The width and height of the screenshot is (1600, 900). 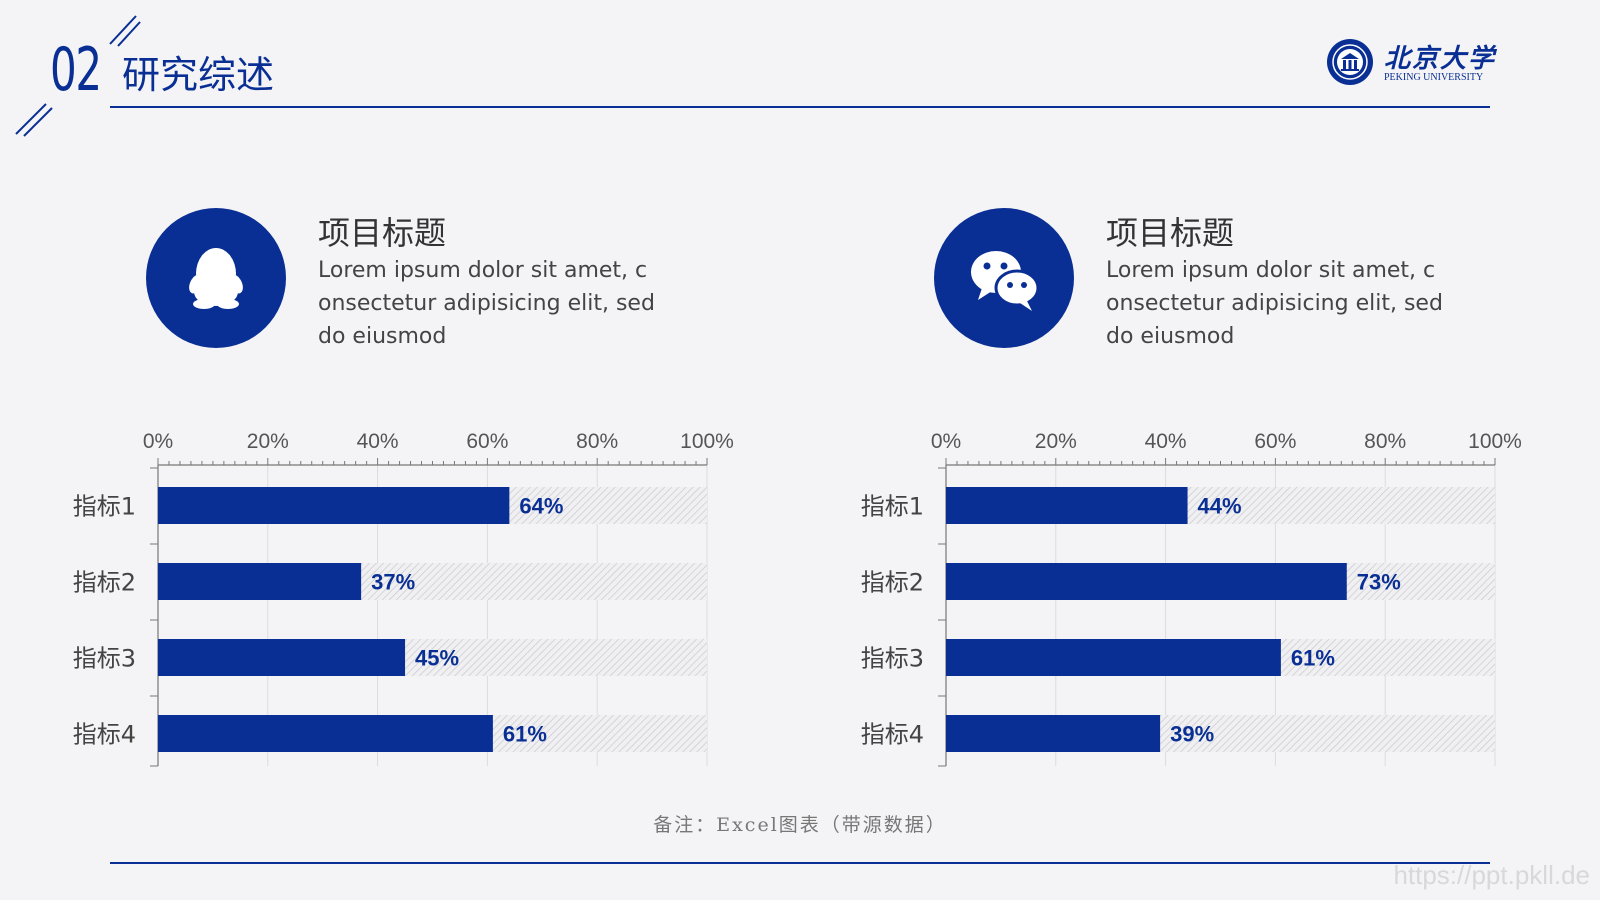 What do you see at coordinates (1379, 582) in the screenshot?
I see `bar-value-label: 73%` at bounding box center [1379, 582].